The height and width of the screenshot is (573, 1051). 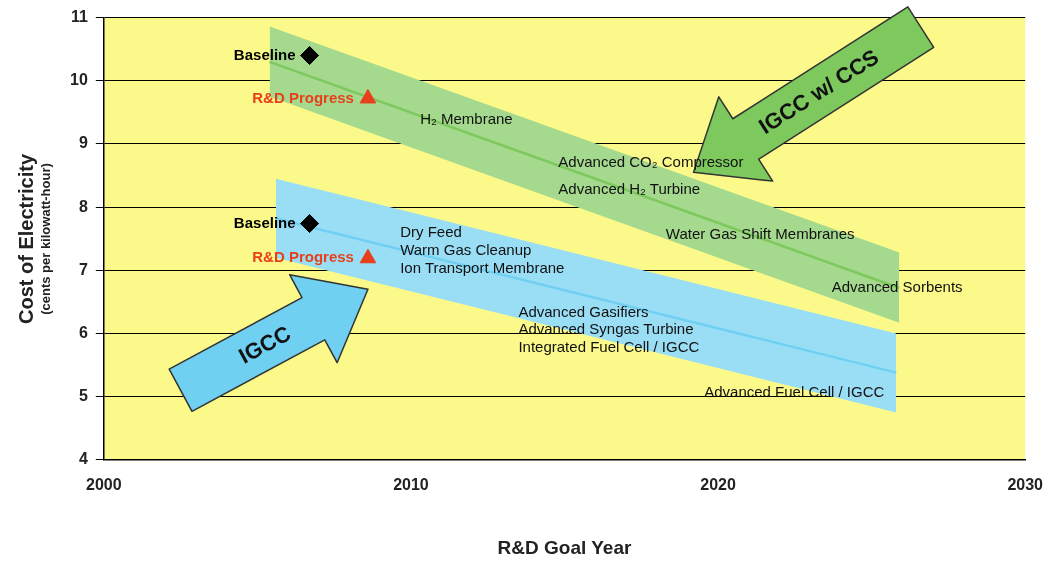 I want to click on y-axis-title: Cost of Electricity (cents per kilowatt-hour), so click(x=34, y=238).